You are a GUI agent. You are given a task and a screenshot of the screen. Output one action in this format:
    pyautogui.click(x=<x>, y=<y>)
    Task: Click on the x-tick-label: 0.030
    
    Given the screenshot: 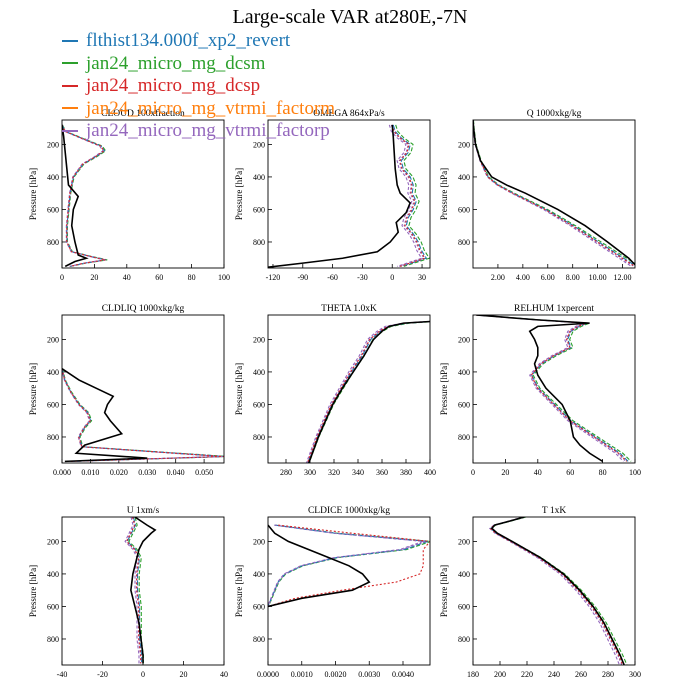 What is the action you would take?
    pyautogui.click(x=147, y=472)
    